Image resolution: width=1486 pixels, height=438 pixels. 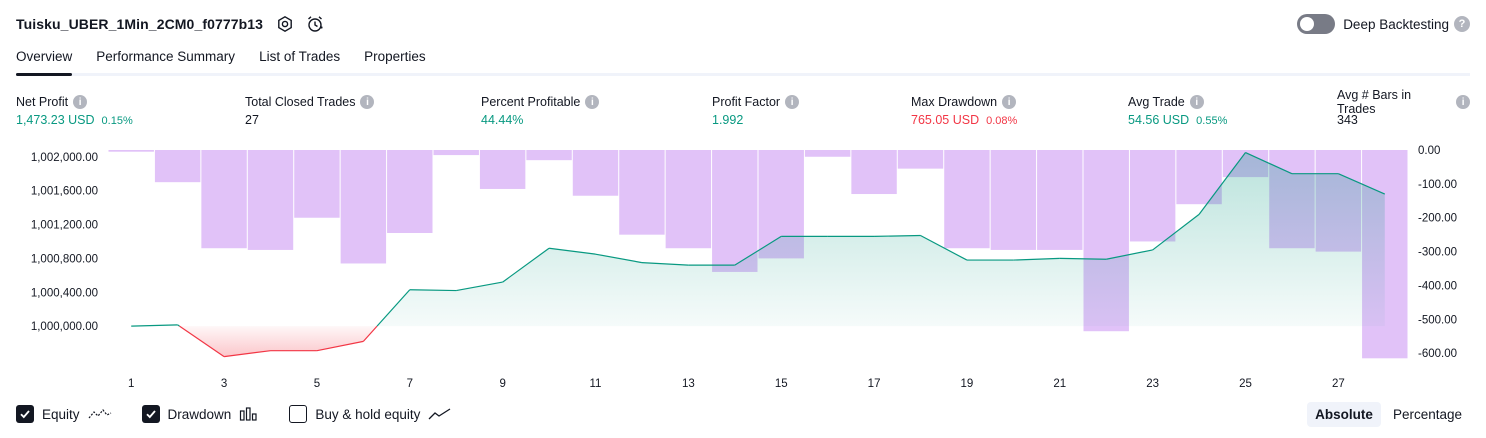 What do you see at coordinates (300, 102) in the screenshot?
I see `stat-label: Total Closed Trades` at bounding box center [300, 102].